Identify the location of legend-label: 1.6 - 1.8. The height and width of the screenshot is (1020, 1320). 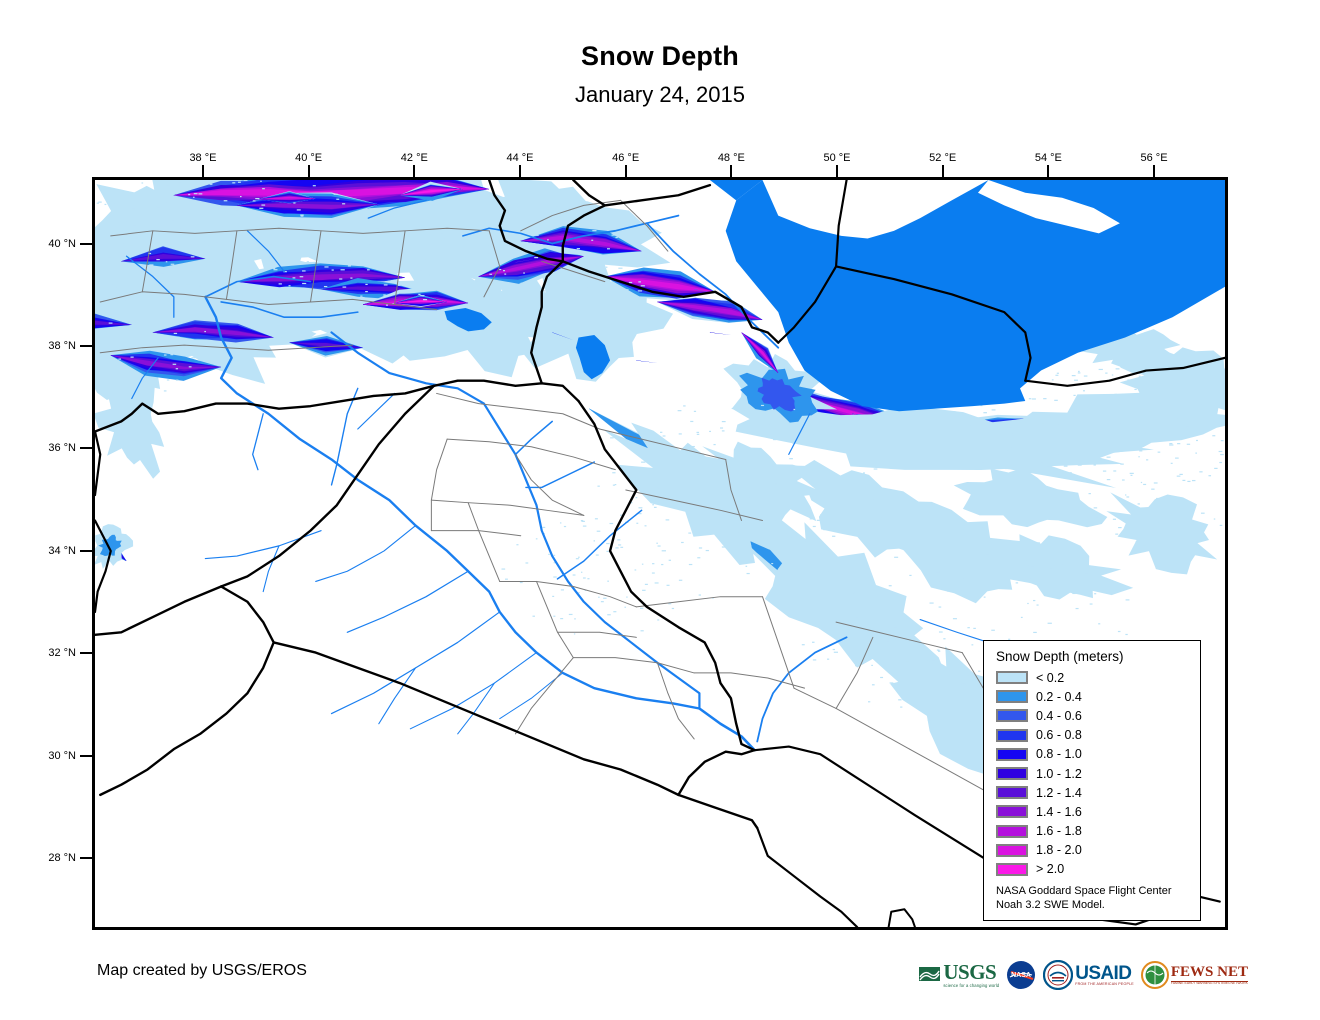
(1059, 831).